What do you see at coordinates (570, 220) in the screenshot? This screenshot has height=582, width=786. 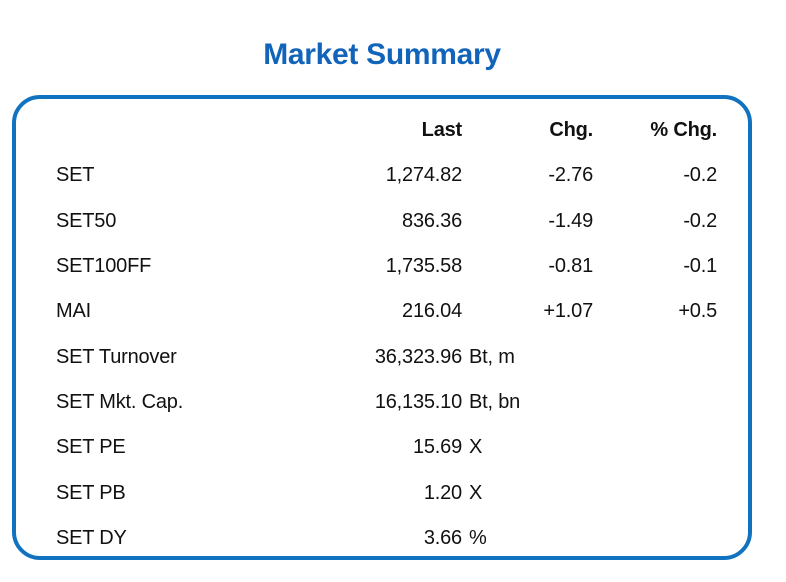 I see `row-chg-value: -1.49` at bounding box center [570, 220].